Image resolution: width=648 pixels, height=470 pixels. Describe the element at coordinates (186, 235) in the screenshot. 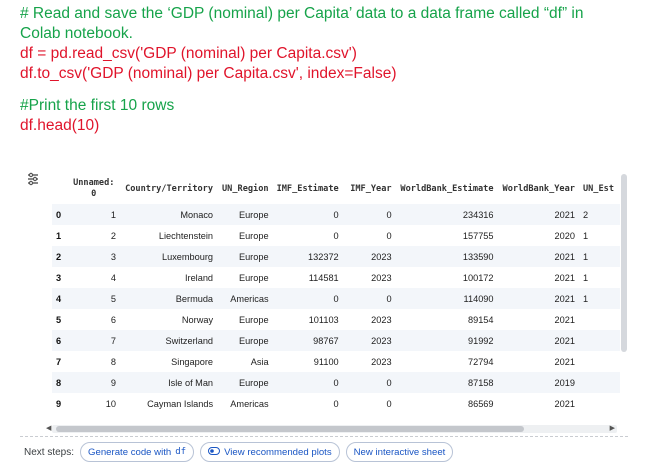

I see `table-cell-country: Liechtenstein` at that location.